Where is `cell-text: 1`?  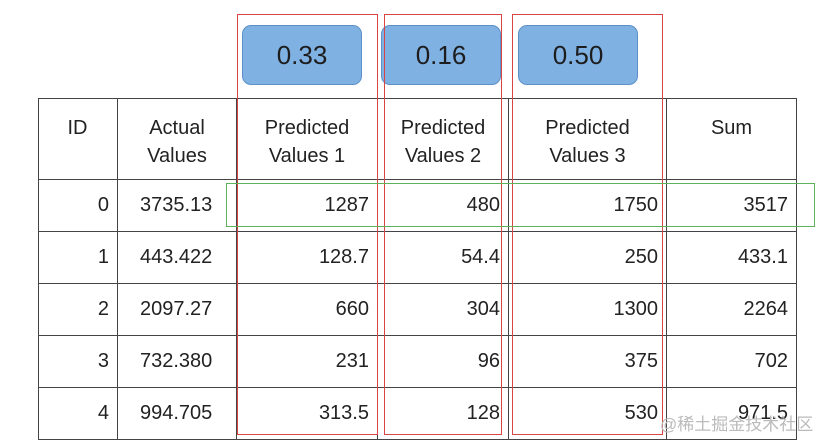
cell-text: 1 is located at coordinates (103, 257).